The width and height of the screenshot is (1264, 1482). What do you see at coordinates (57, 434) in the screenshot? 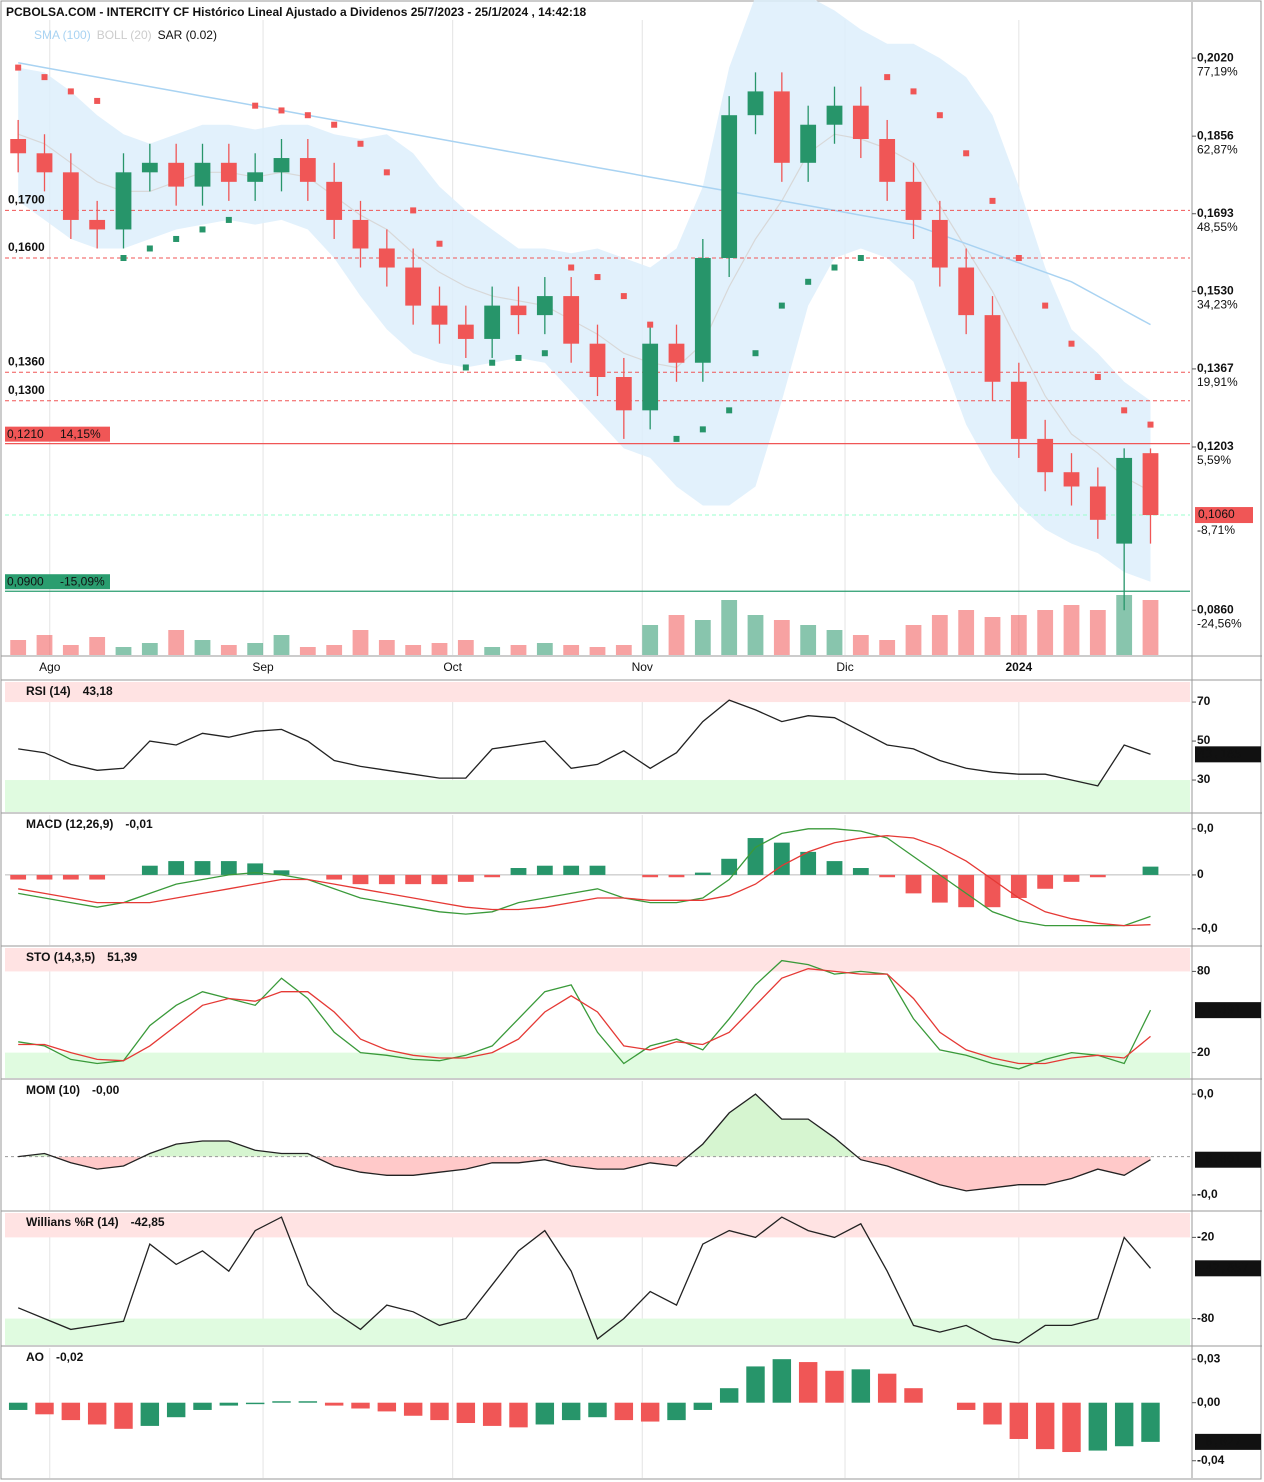
I see `resistance-box` at bounding box center [57, 434].